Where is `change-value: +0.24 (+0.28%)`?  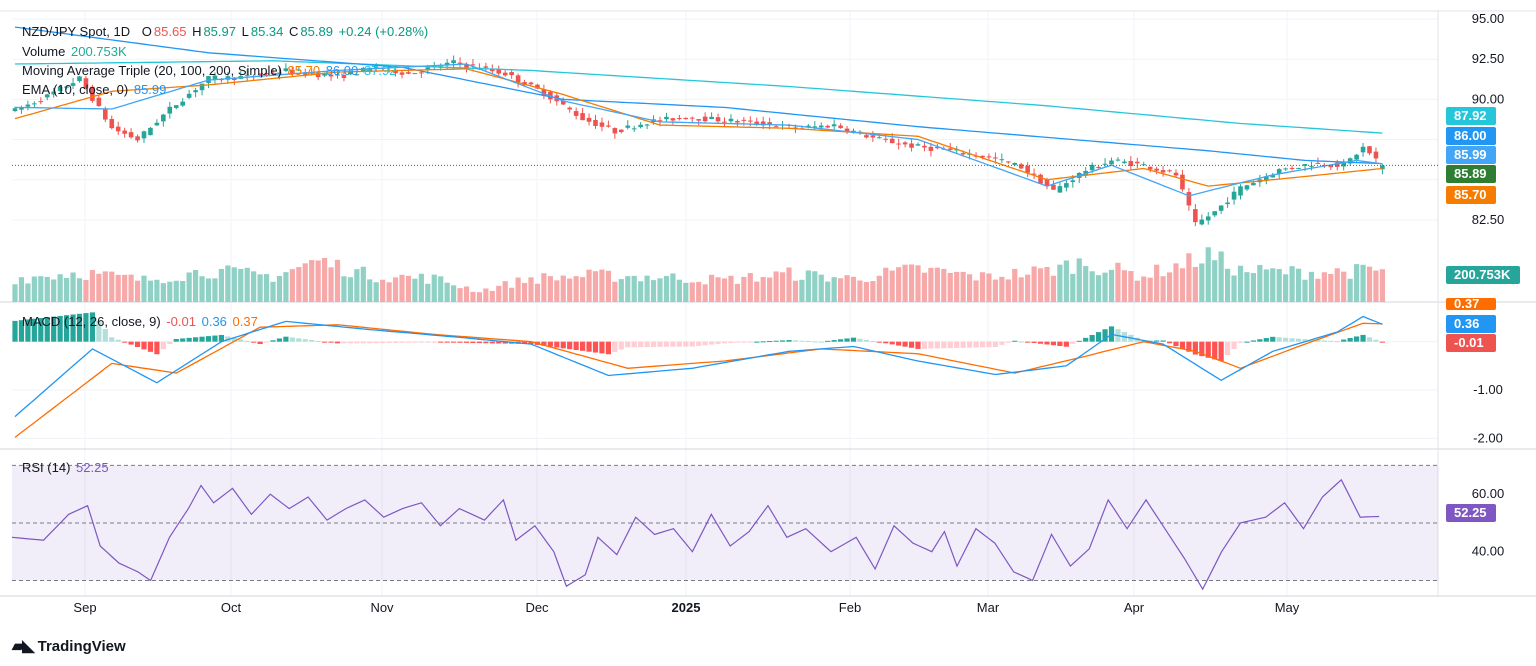
change-value: +0.24 (+0.28%) is located at coordinates (383, 31).